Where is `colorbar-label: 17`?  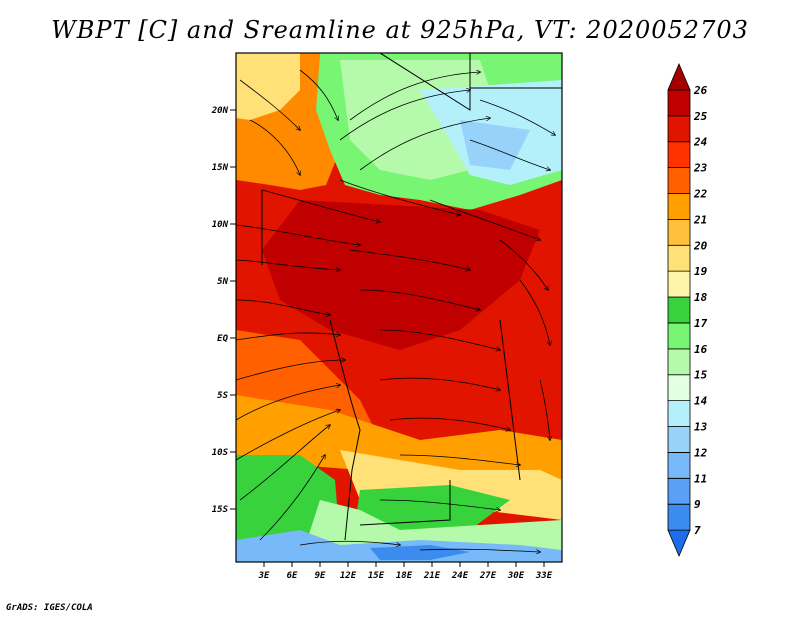 colorbar-label: 17 is located at coordinates (701, 323).